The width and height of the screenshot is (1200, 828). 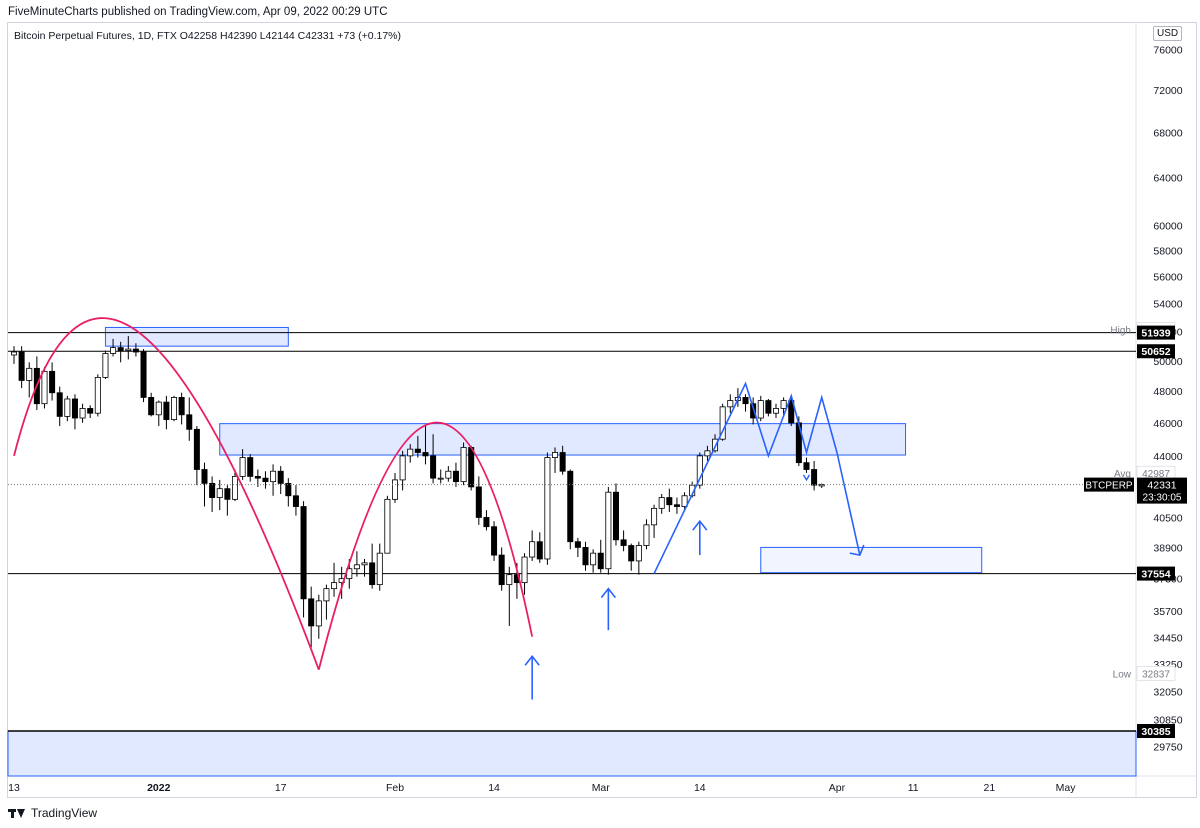 I want to click on y-tick-label: 50000, so click(x=1167, y=362).